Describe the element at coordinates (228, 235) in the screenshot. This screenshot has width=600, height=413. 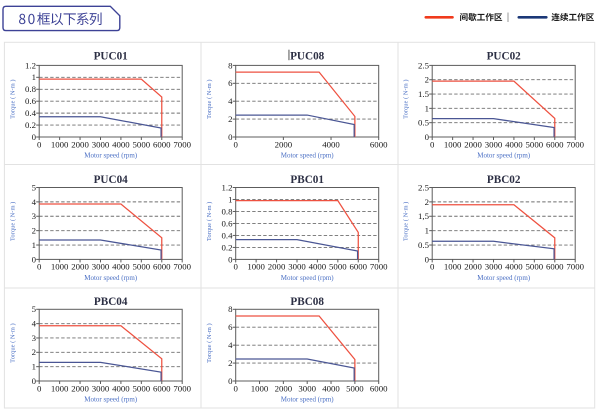
I see `svg-text: 0.4` at that location.